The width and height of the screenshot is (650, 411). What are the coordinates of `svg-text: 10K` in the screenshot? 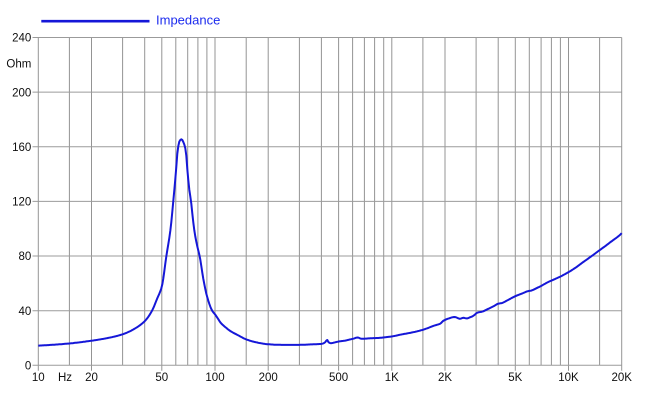 It's located at (568, 378).